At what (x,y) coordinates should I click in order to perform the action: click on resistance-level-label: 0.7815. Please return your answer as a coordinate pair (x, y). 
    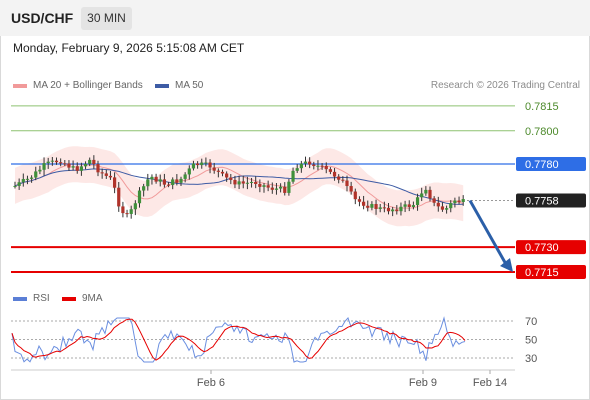
    Looking at the image, I should click on (542, 107).